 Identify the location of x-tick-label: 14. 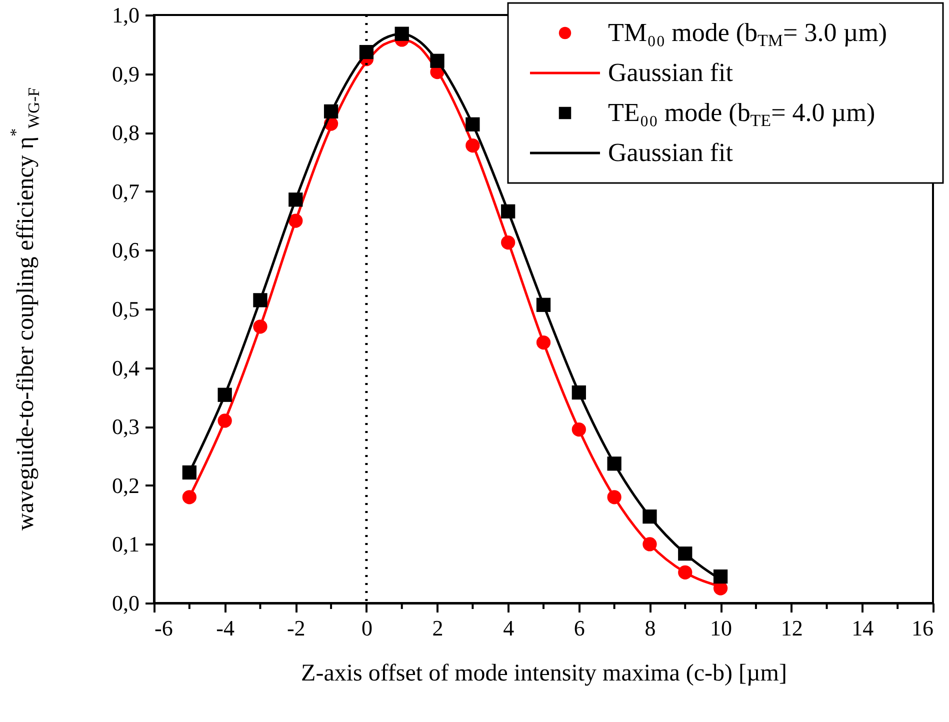
(863, 628).